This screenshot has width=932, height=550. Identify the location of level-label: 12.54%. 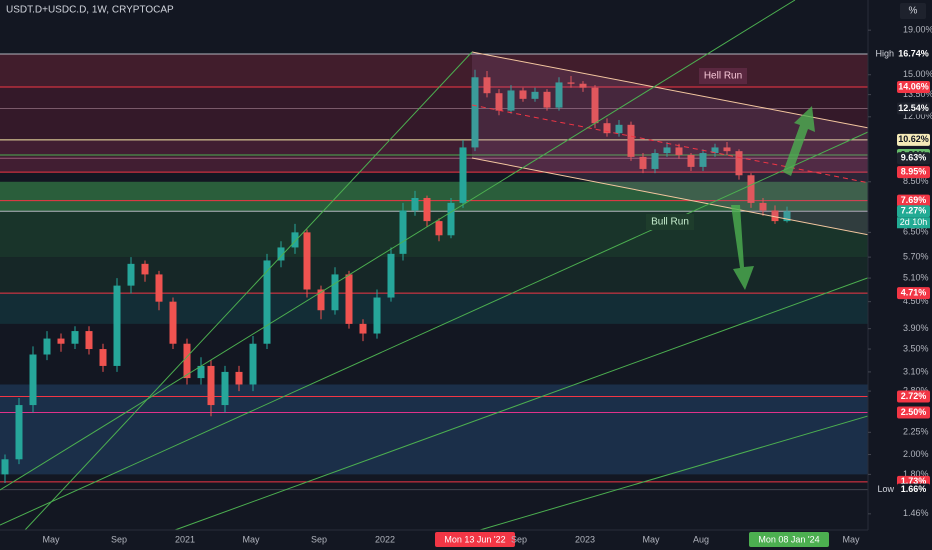
(913, 108).